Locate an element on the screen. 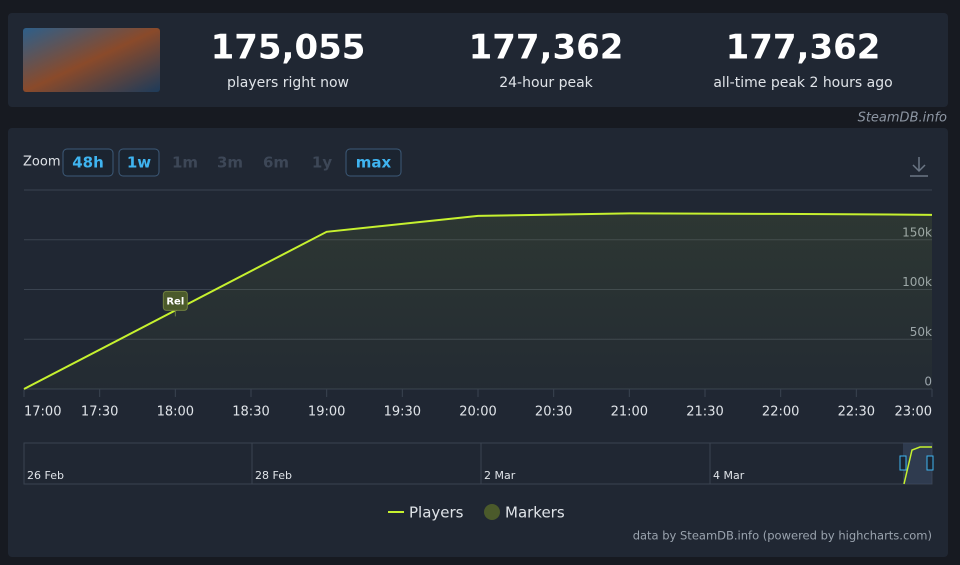 The width and height of the screenshot is (960, 565). x-tick-label: 17:30 is located at coordinates (99, 412).